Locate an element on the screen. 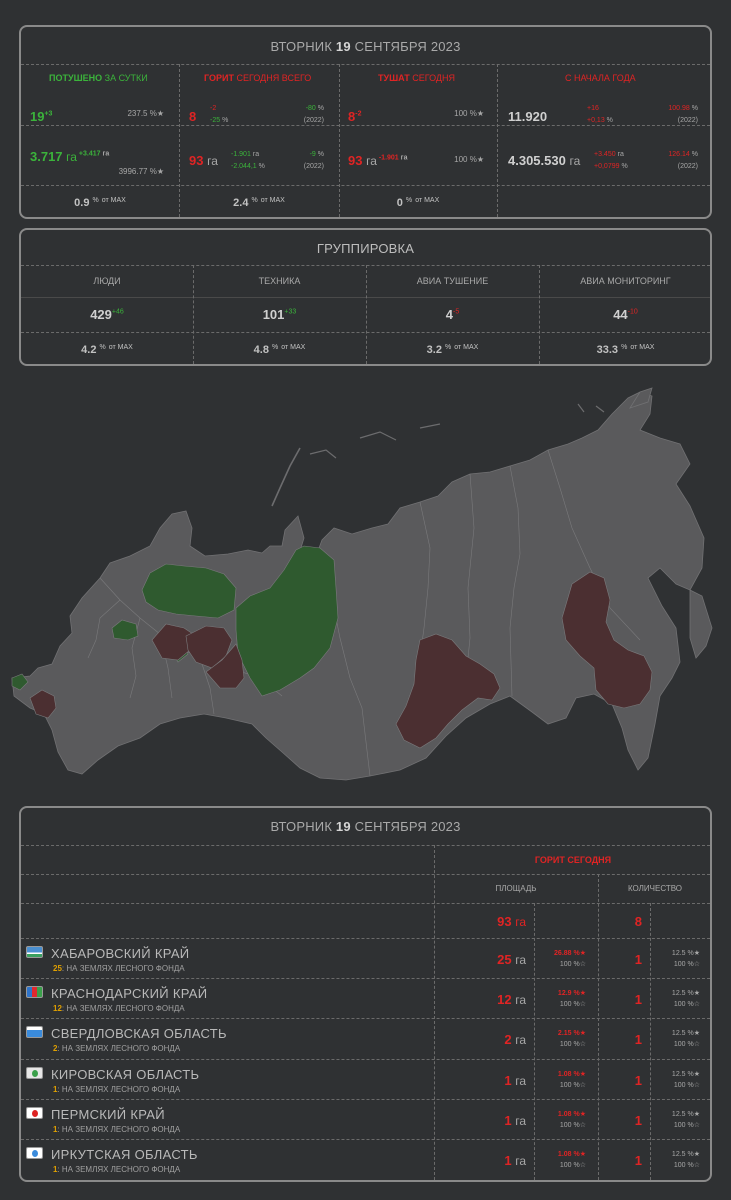 The width and height of the screenshot is (731, 1200). region-name: ХАБАРОВСКИЙ КРАЙ is located at coordinates (120, 953).